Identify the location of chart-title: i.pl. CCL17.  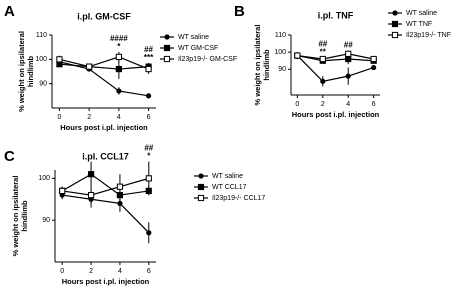
(105, 156).